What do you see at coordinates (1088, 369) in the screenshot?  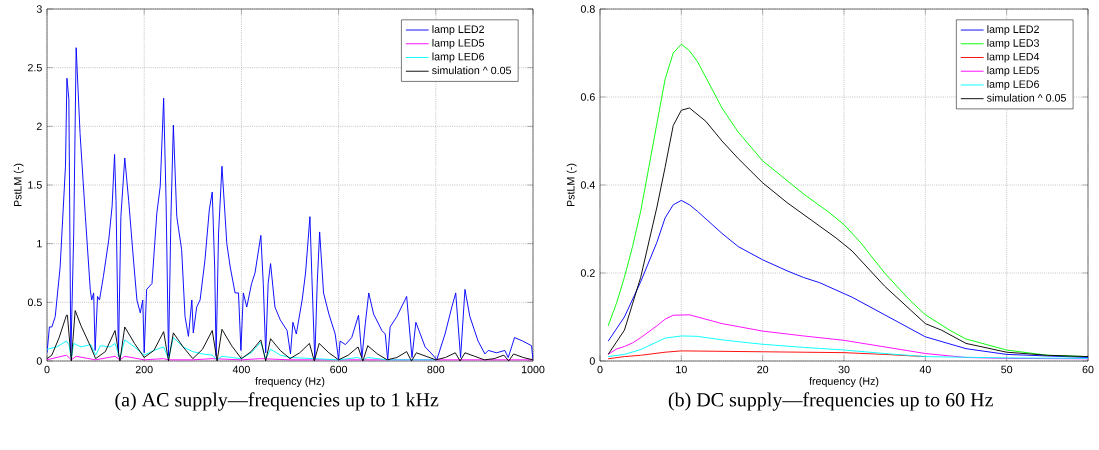 I see `x-tick-label: 60` at bounding box center [1088, 369].